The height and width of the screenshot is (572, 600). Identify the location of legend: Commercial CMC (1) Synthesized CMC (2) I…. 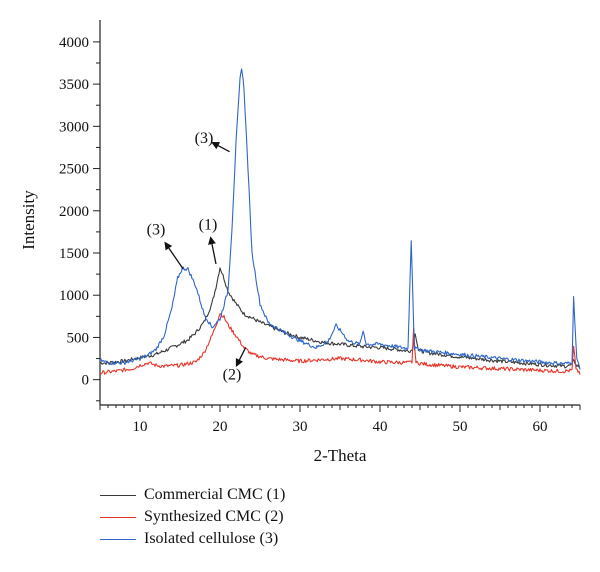
(192, 517).